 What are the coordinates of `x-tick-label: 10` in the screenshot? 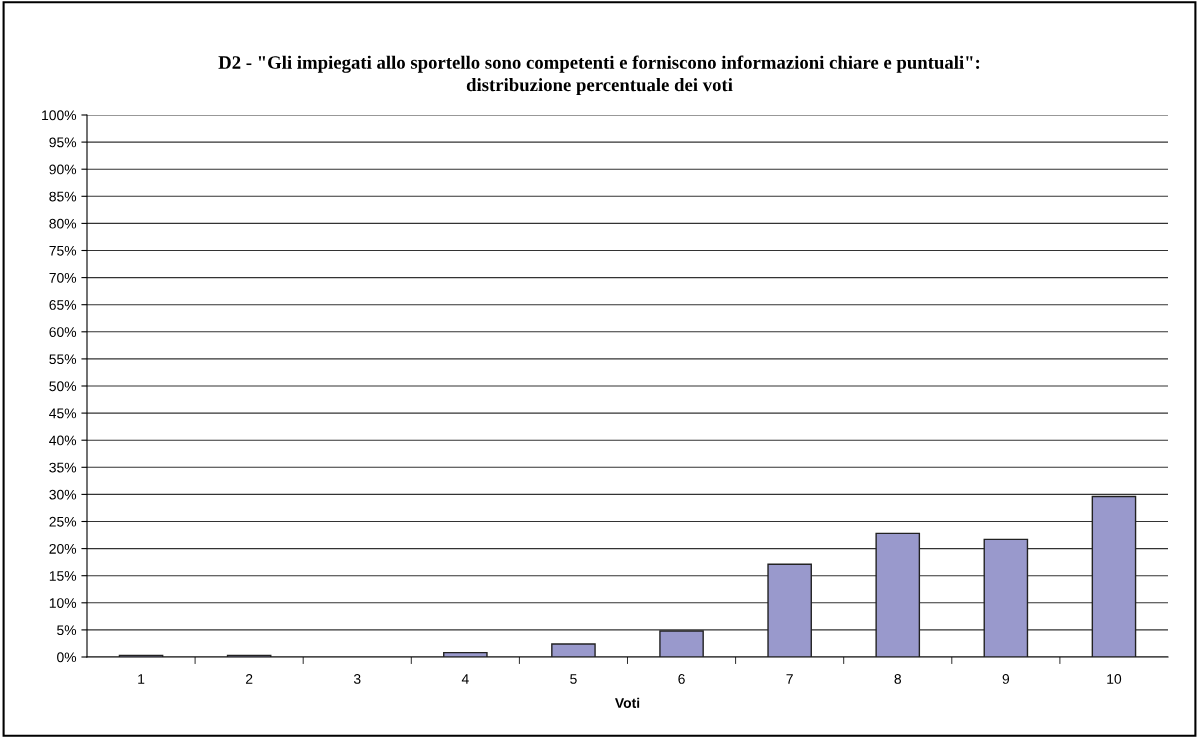 It's located at (1114, 679).